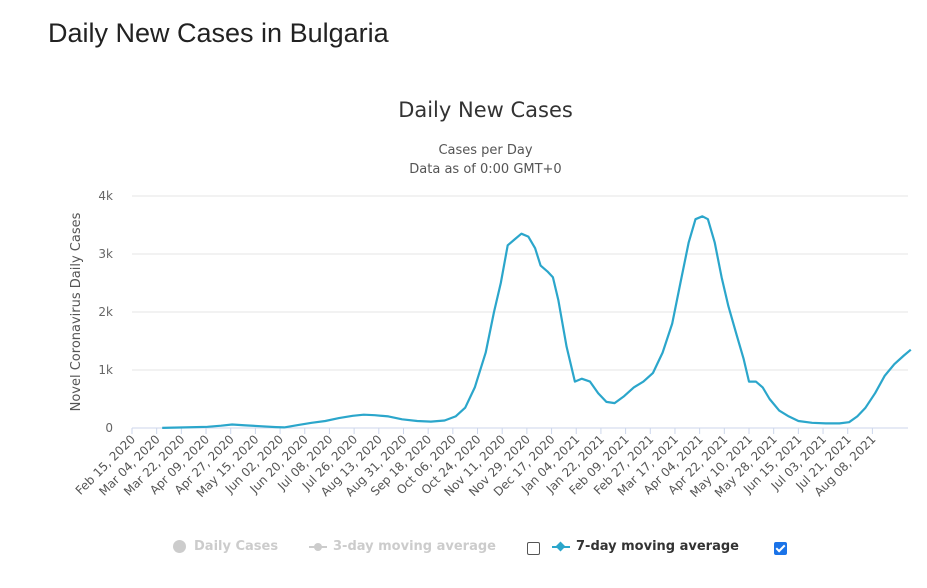 This screenshot has width=927, height=588. I want to click on y-tick-label: 1k, so click(105, 370).